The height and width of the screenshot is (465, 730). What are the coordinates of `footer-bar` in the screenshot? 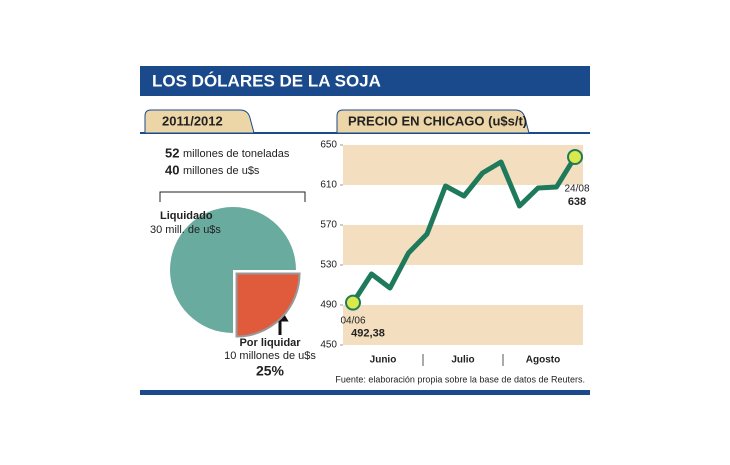 It's located at (365, 392).